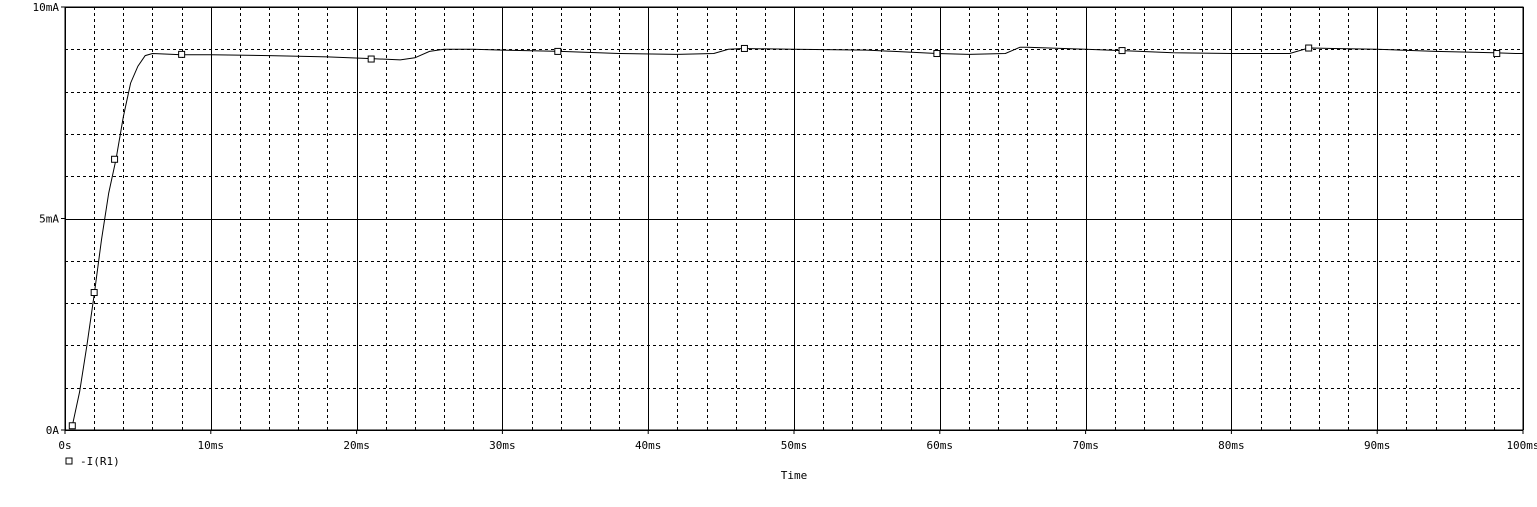  Describe the element at coordinates (49, 219) in the screenshot. I see `y-tick-label: 5mA` at that location.